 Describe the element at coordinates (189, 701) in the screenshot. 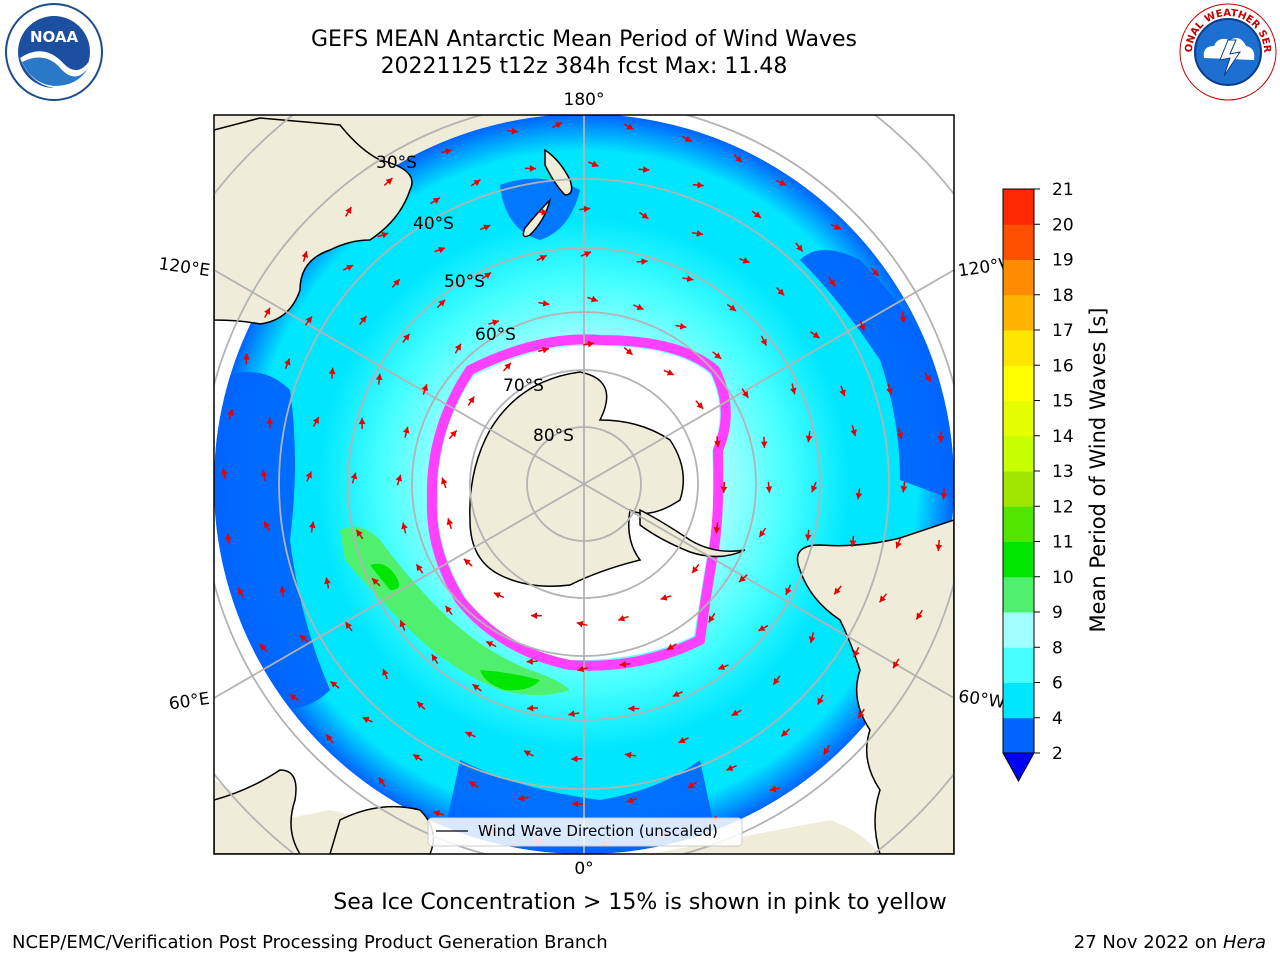

I see `lon-label-60e: 60°E` at that location.